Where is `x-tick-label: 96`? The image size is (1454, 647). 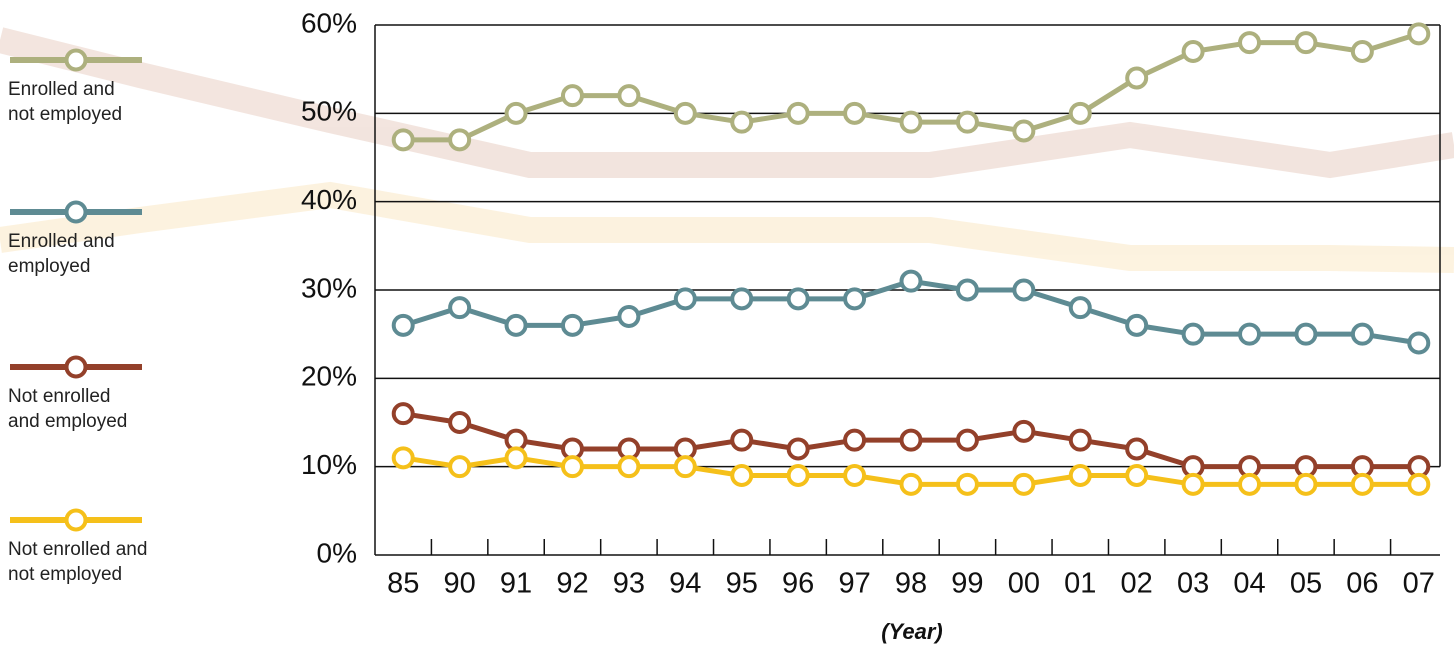
x-tick-label: 96 is located at coordinates (798, 584).